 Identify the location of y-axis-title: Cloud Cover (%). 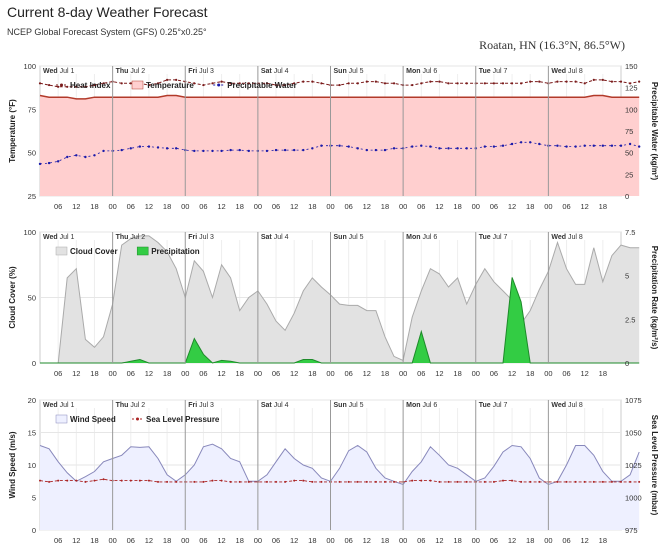
(12, 297).